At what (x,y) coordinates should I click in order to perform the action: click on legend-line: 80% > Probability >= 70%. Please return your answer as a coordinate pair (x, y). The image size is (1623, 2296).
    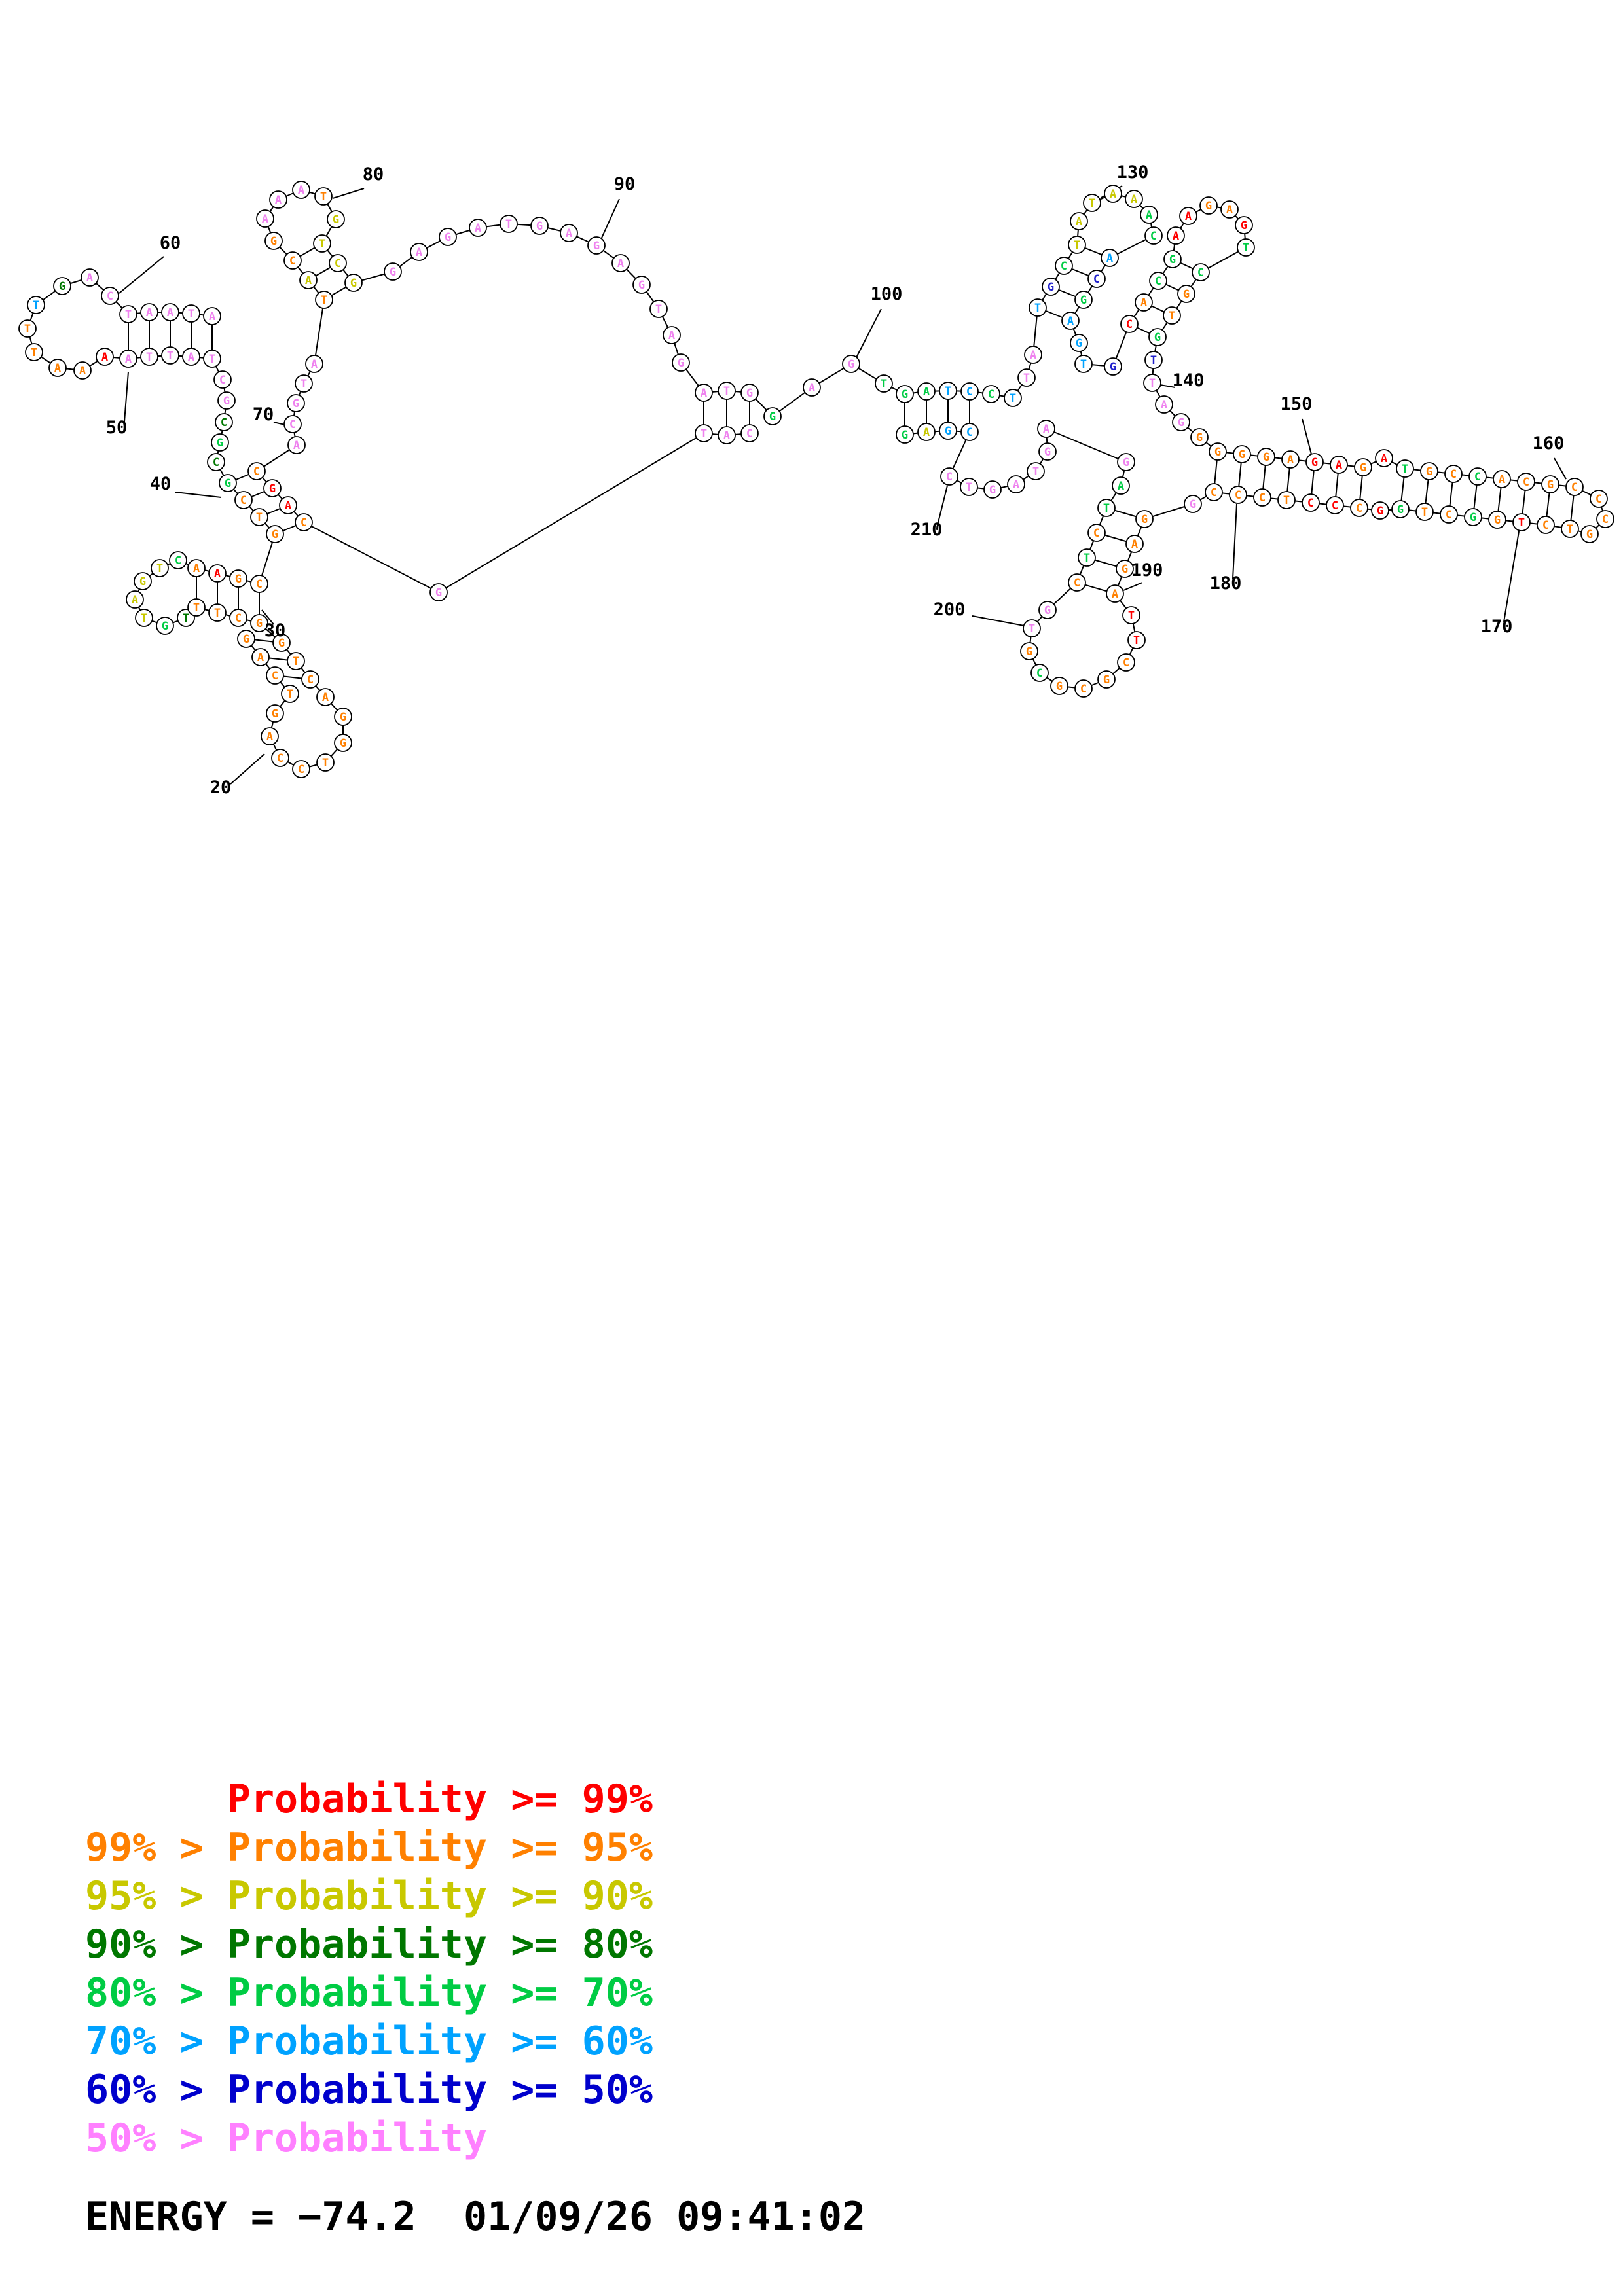
    Looking at the image, I should click on (369, 1993).